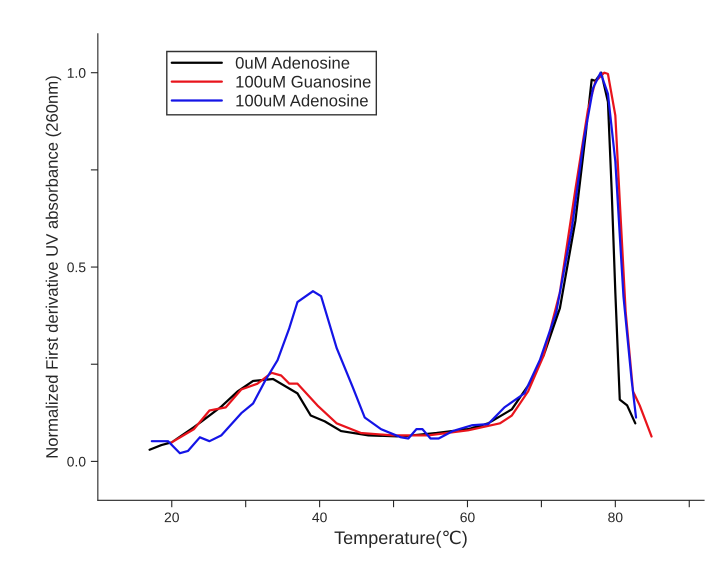 Image resolution: width=709 pixels, height=564 pixels. Describe the element at coordinates (400, 539) in the screenshot. I see `x-axis-title: Temperature(℃)` at that location.